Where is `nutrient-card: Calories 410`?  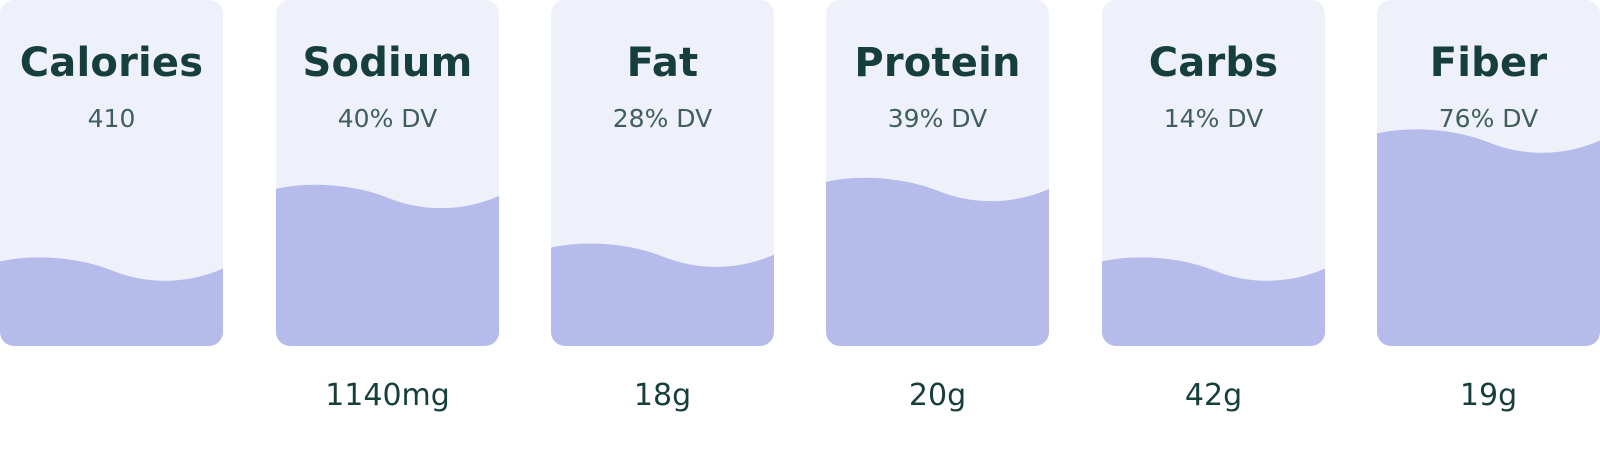 nutrient-card: Calories 410 is located at coordinates (111, 173).